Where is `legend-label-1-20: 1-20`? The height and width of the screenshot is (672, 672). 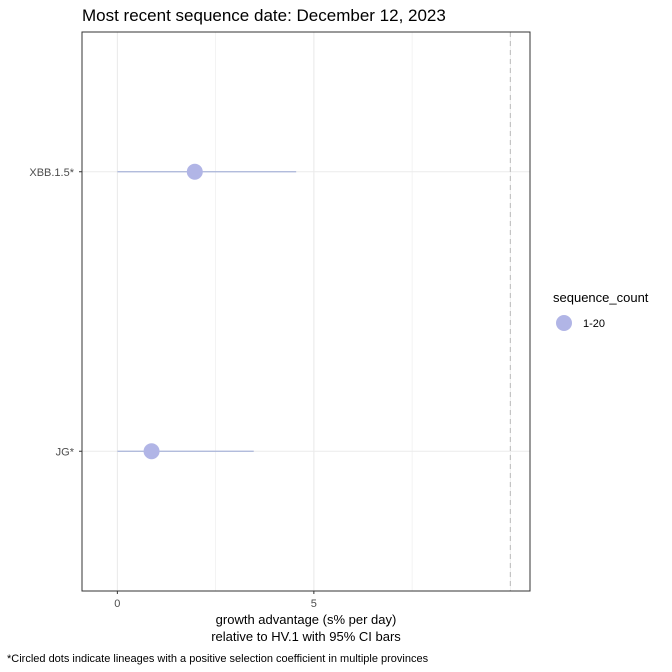 legend-label-1-20: 1-20 is located at coordinates (594, 324).